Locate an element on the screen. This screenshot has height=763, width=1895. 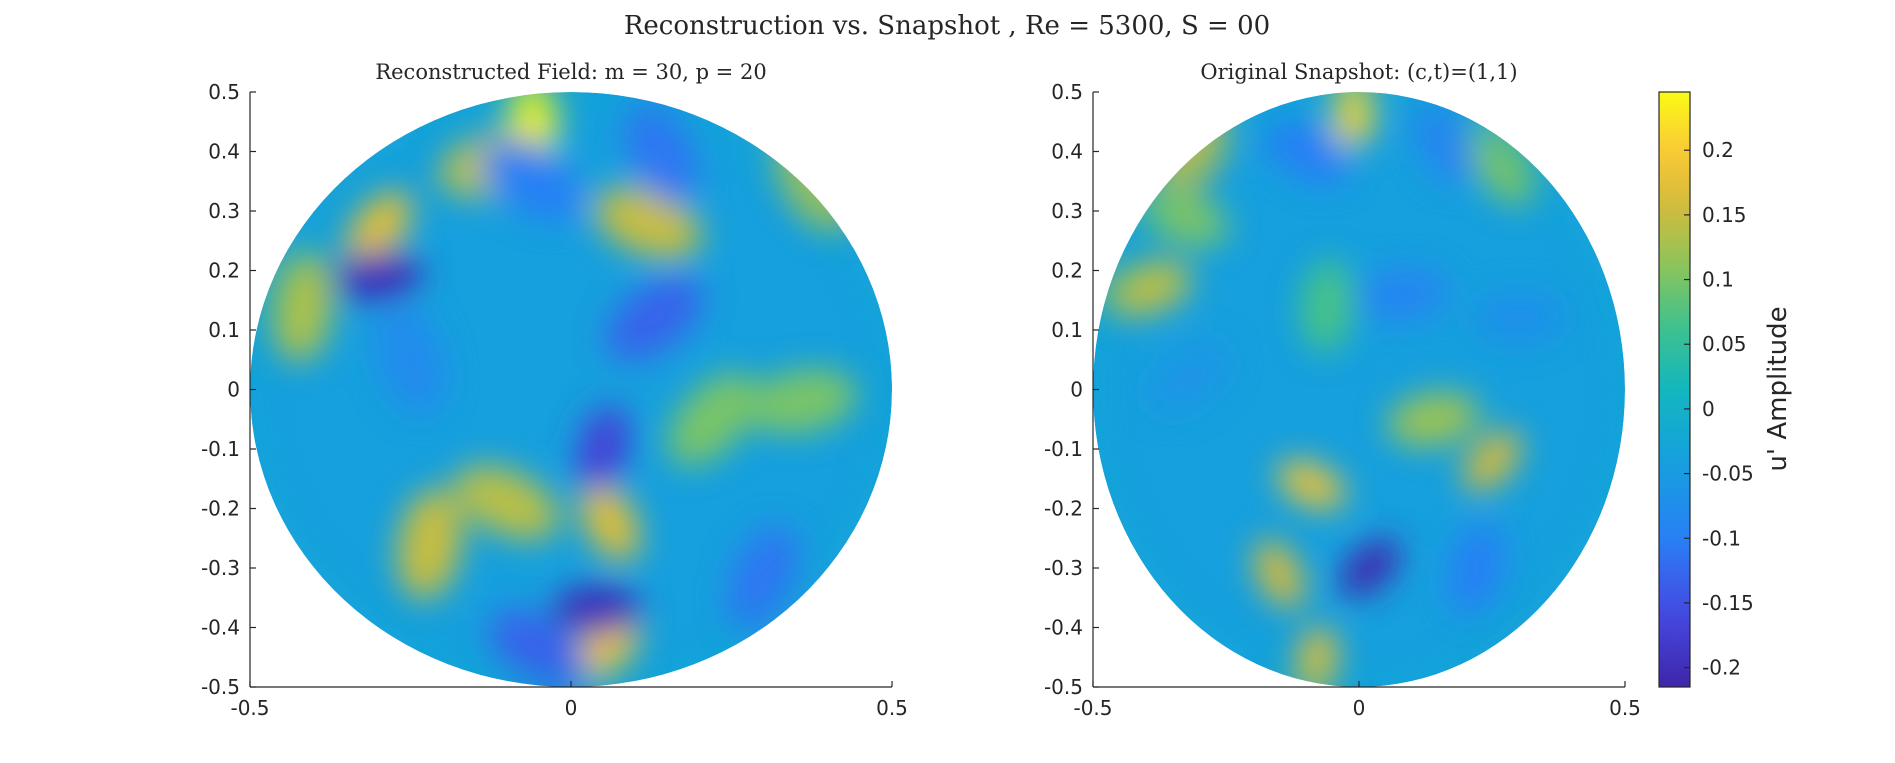
reconstructed-panel-title: Reconstructed Field: m = 30, p = 20 is located at coordinates (570, 72).